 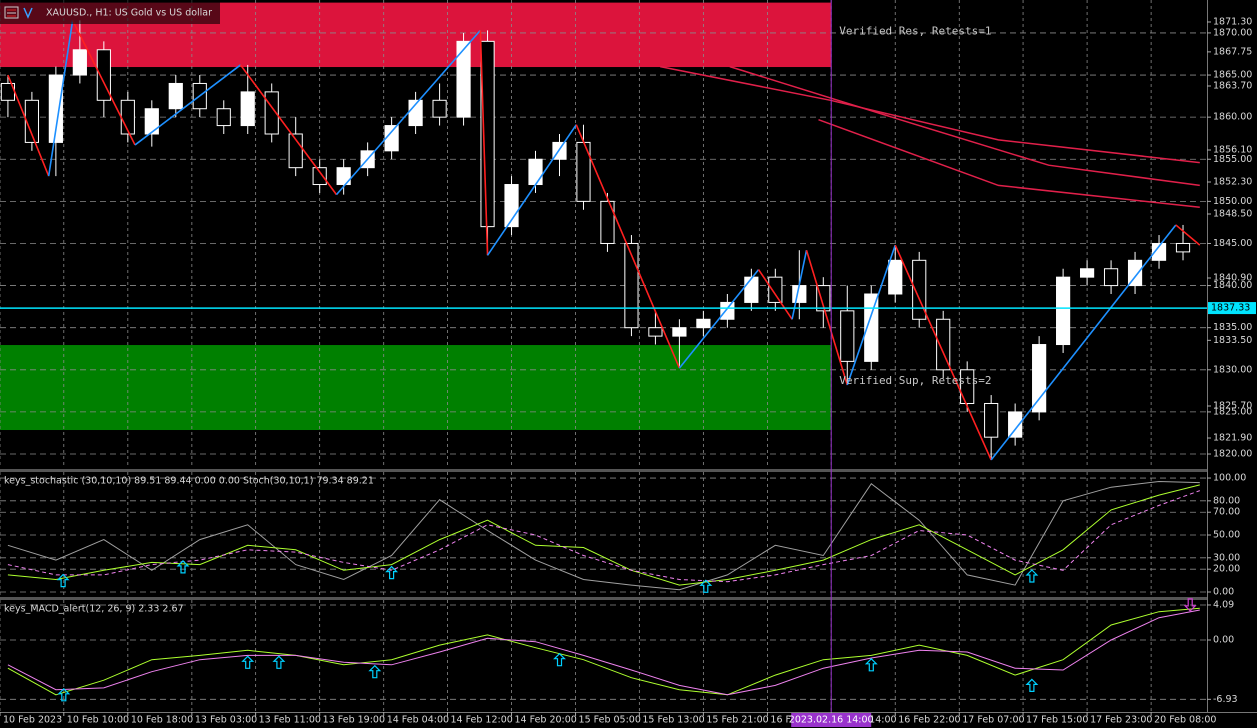 What do you see at coordinates (1232, 213) in the screenshot?
I see `y-tick-label: 1848.50` at bounding box center [1232, 213].